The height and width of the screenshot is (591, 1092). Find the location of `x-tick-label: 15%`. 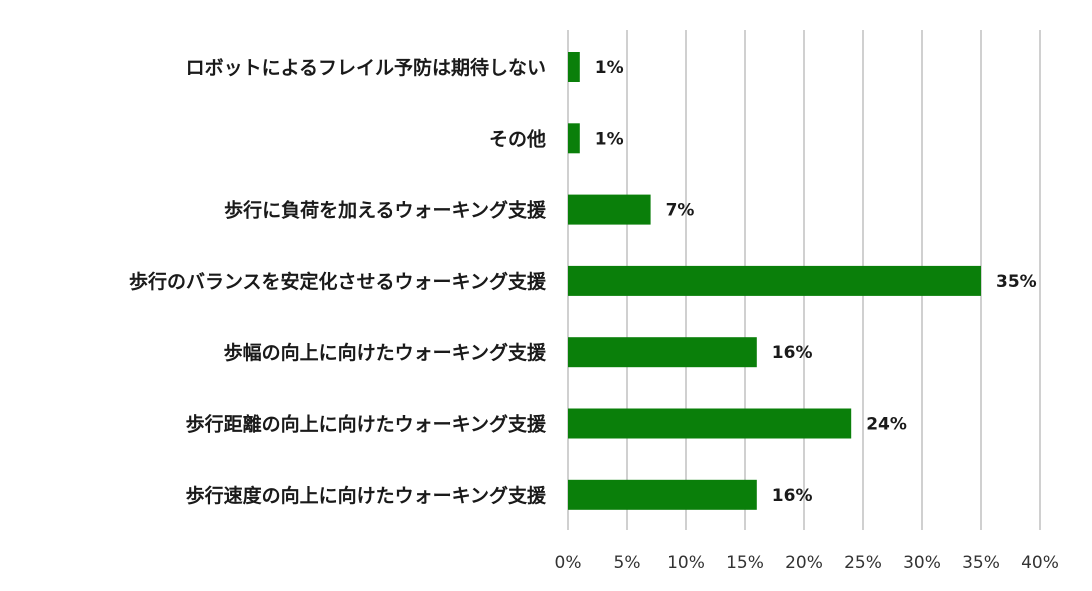

x-tick-label: 15% is located at coordinates (745, 563).